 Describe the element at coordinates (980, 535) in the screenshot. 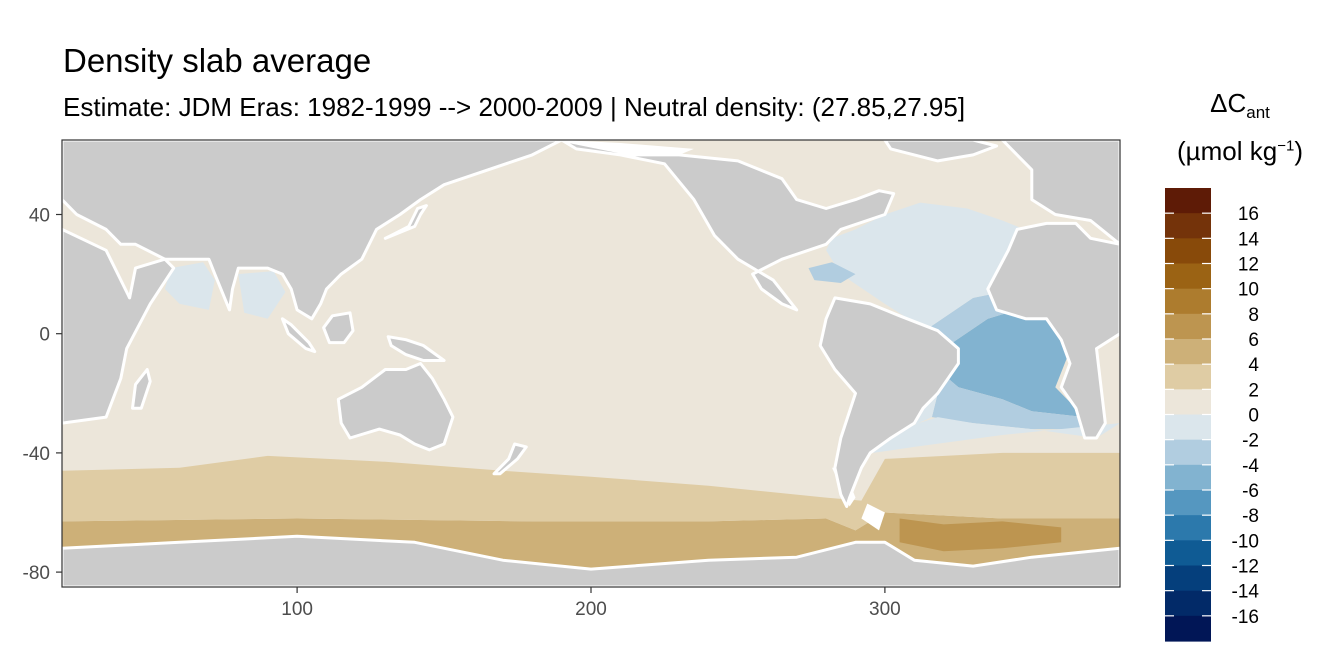

I see `zone-weddell-core` at that location.